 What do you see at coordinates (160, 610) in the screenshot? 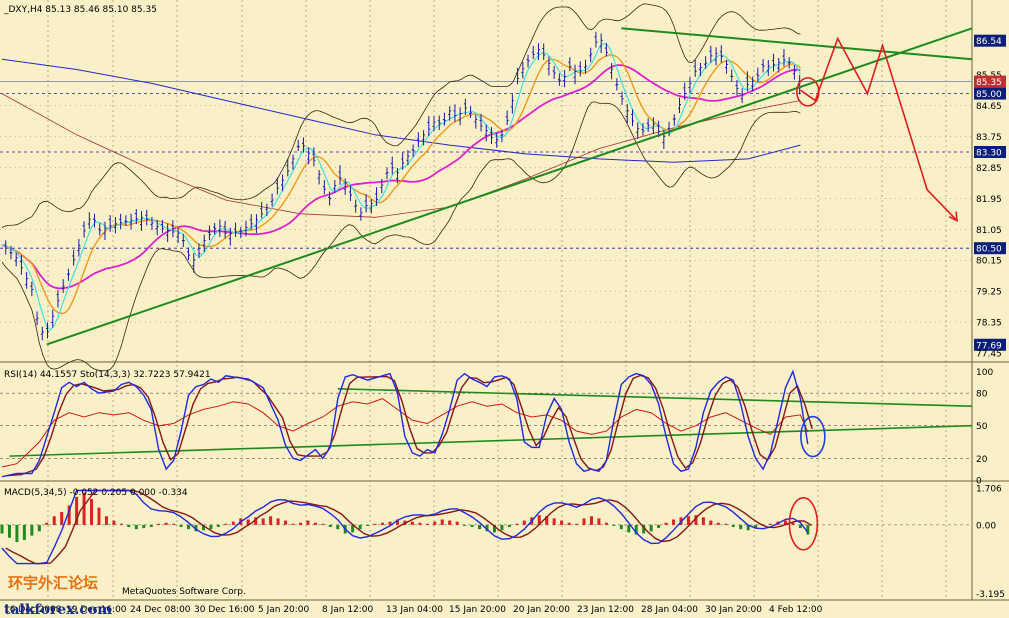
I see `time-tick-label: 24 Dec 08:00` at bounding box center [160, 610].